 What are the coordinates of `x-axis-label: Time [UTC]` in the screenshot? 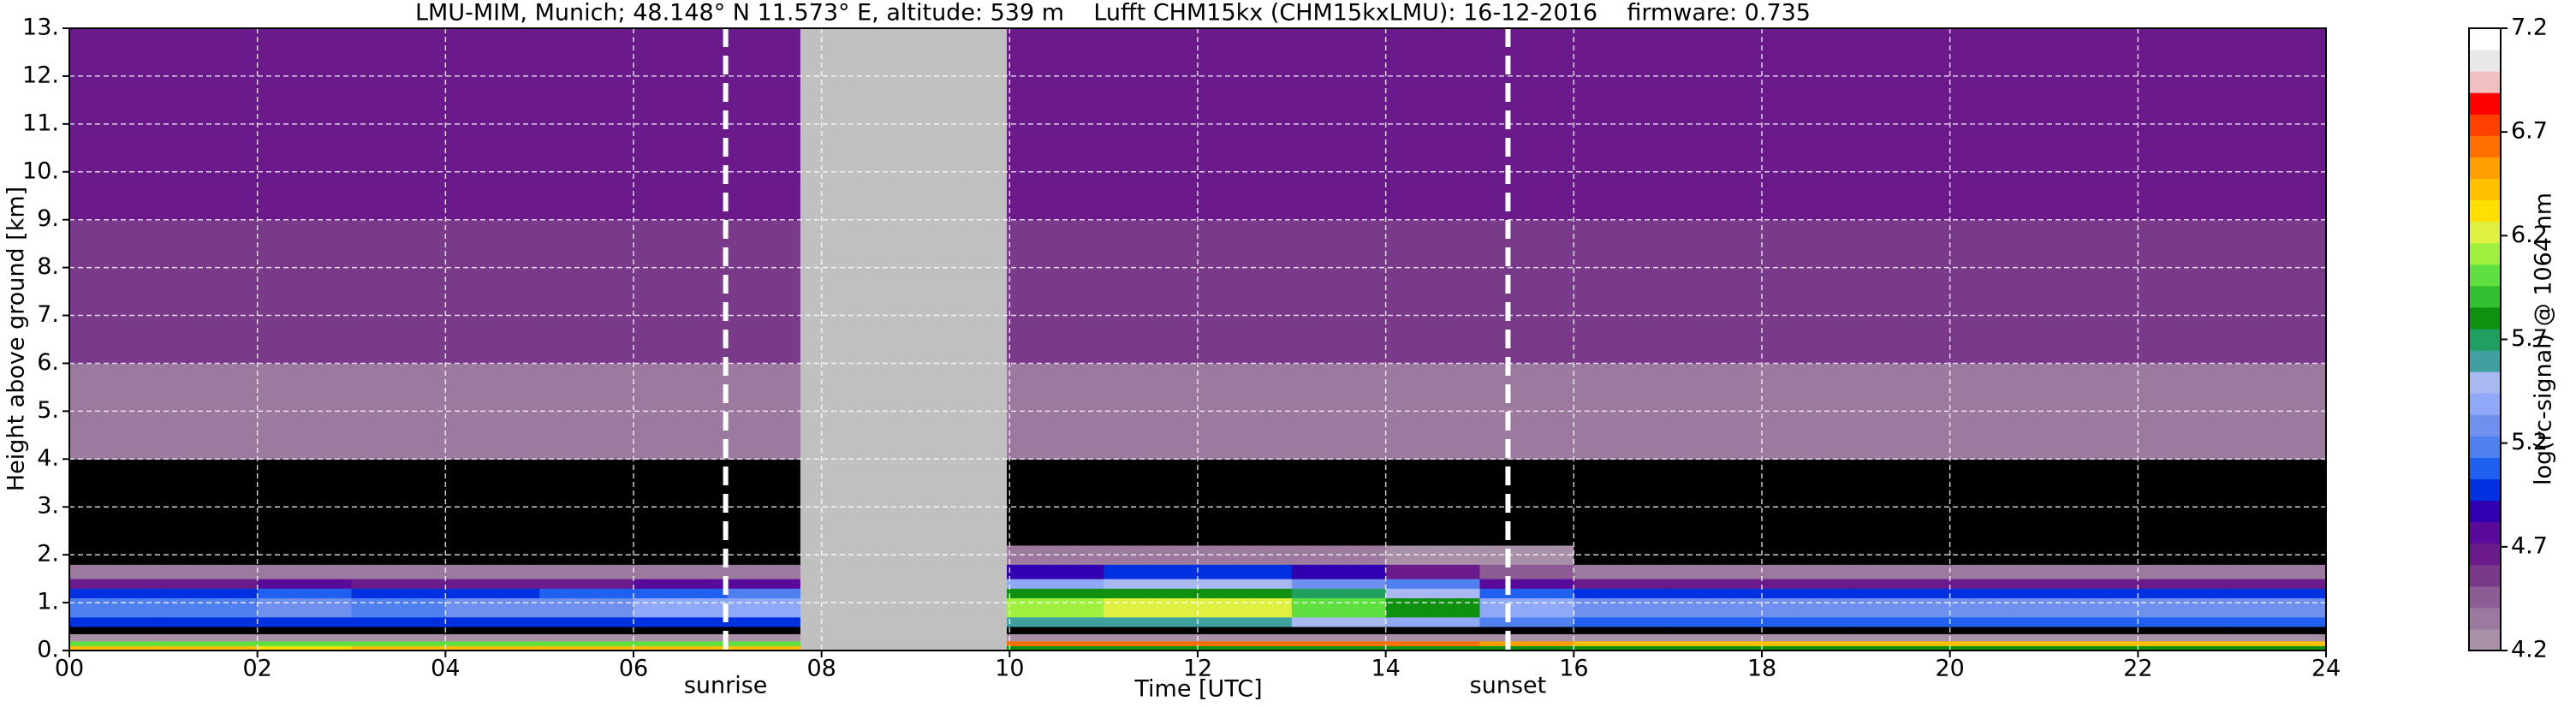 It's located at (1197, 689).